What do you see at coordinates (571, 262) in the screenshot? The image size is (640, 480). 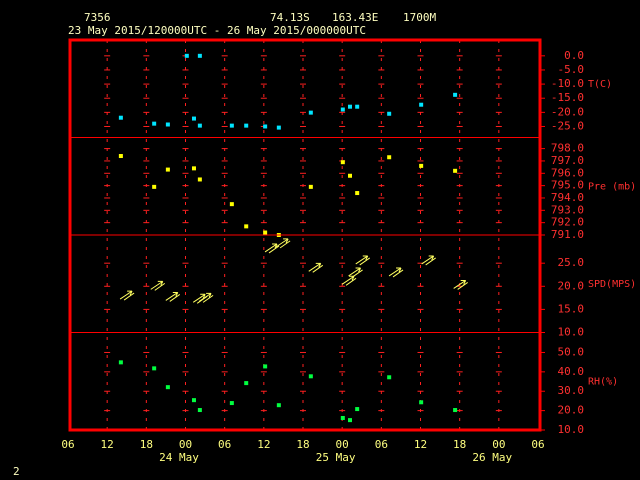 I see `y-tick-label: 25.0` at bounding box center [571, 262].